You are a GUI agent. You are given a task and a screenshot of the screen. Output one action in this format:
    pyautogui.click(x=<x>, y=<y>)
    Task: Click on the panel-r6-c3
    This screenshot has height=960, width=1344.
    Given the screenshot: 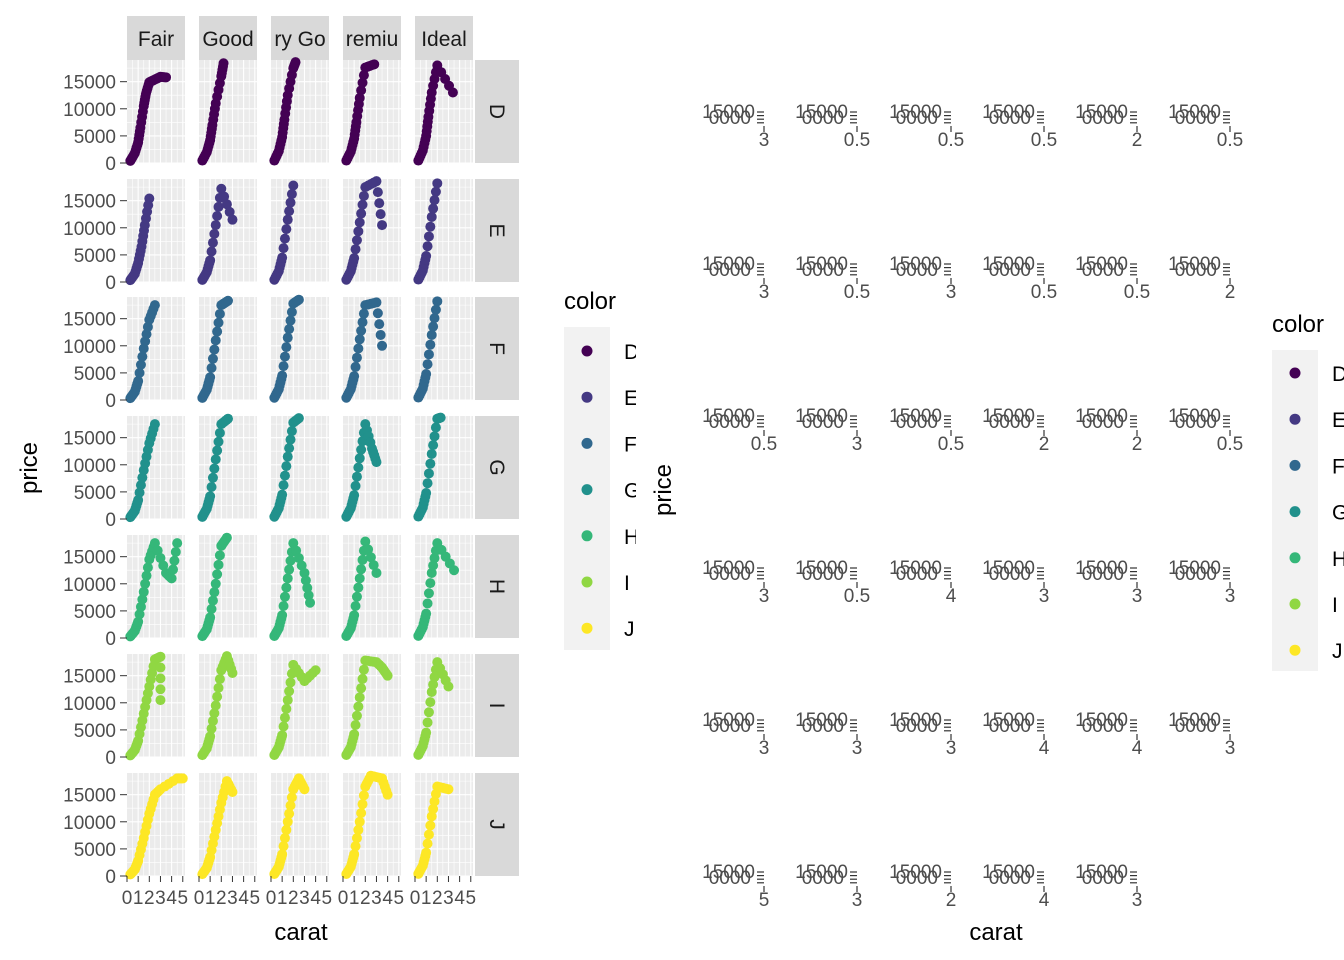 What is the action you would take?
    pyautogui.click(x=371, y=824)
    